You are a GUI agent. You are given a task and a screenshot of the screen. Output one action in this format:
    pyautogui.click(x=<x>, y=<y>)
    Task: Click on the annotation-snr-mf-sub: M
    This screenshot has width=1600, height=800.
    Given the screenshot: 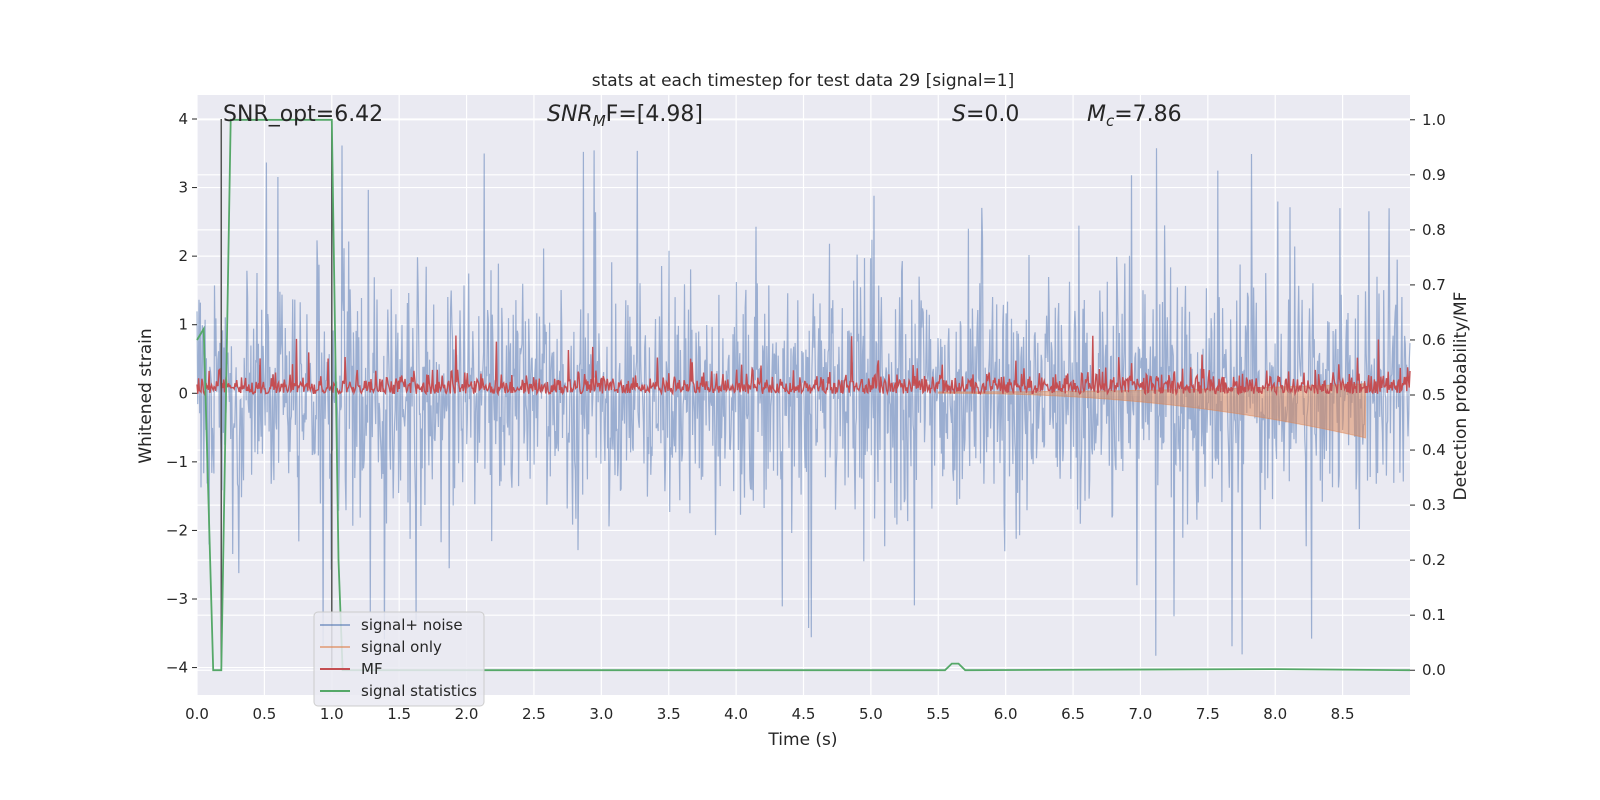 What is the action you would take?
    pyautogui.click(x=599, y=121)
    